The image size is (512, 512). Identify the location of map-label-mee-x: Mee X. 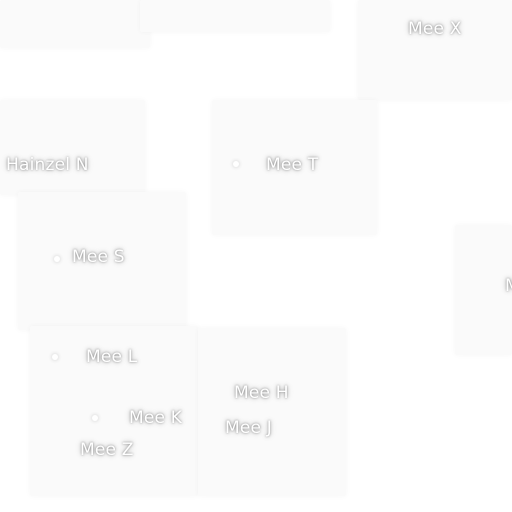
(435, 29).